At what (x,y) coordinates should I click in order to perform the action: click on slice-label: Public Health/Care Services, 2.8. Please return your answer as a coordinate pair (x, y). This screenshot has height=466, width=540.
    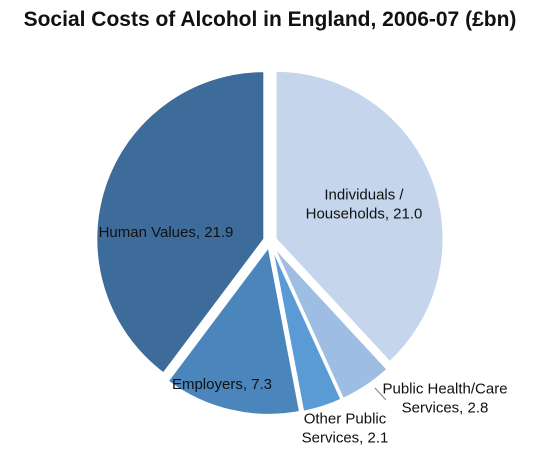
    Looking at the image, I should click on (444, 399).